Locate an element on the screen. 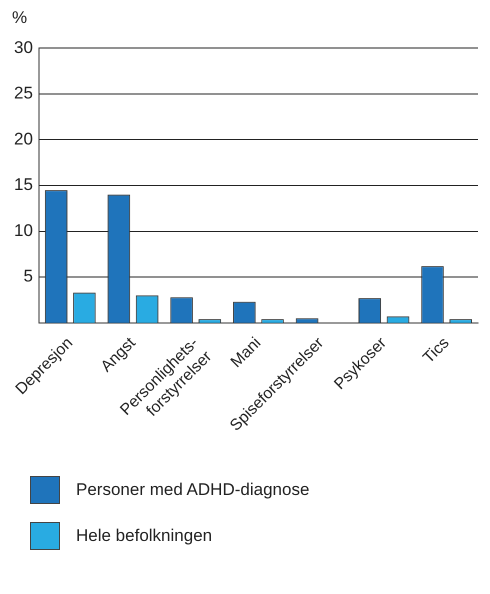 The image size is (490, 594). y-tick-label: 15 is located at coordinates (23, 184).